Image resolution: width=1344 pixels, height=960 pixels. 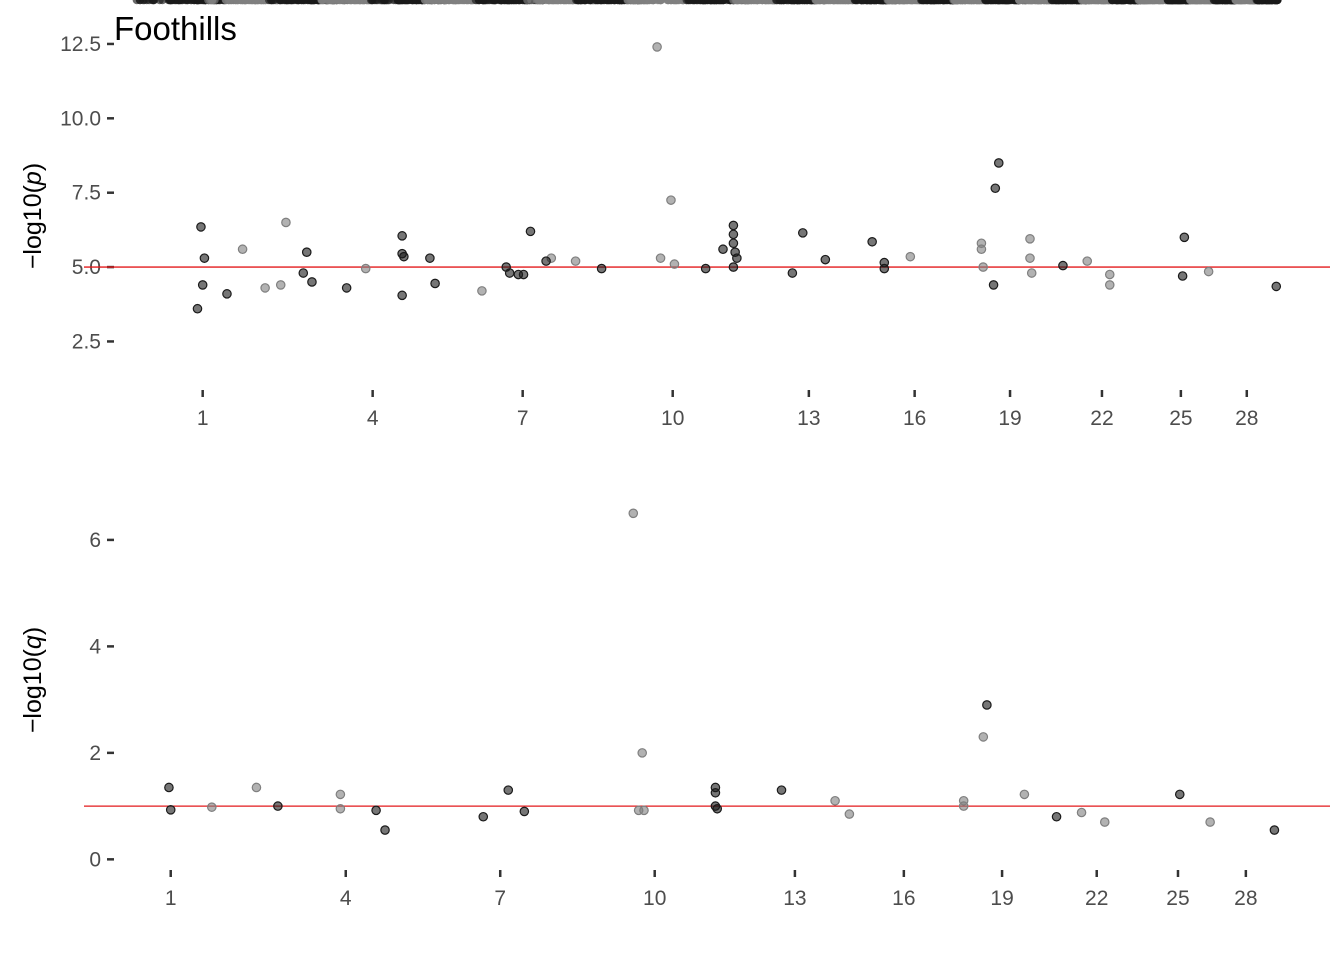 I want to click on x-tick-label: 28, so click(x=1245, y=898).